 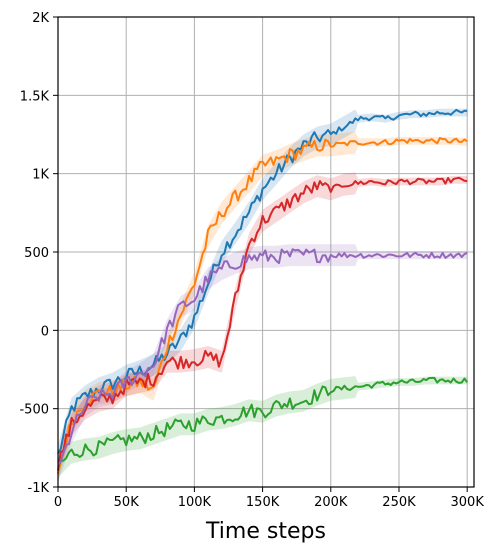 What do you see at coordinates (263, 502) in the screenshot?
I see `x-tick-label: 150K` at bounding box center [263, 502].